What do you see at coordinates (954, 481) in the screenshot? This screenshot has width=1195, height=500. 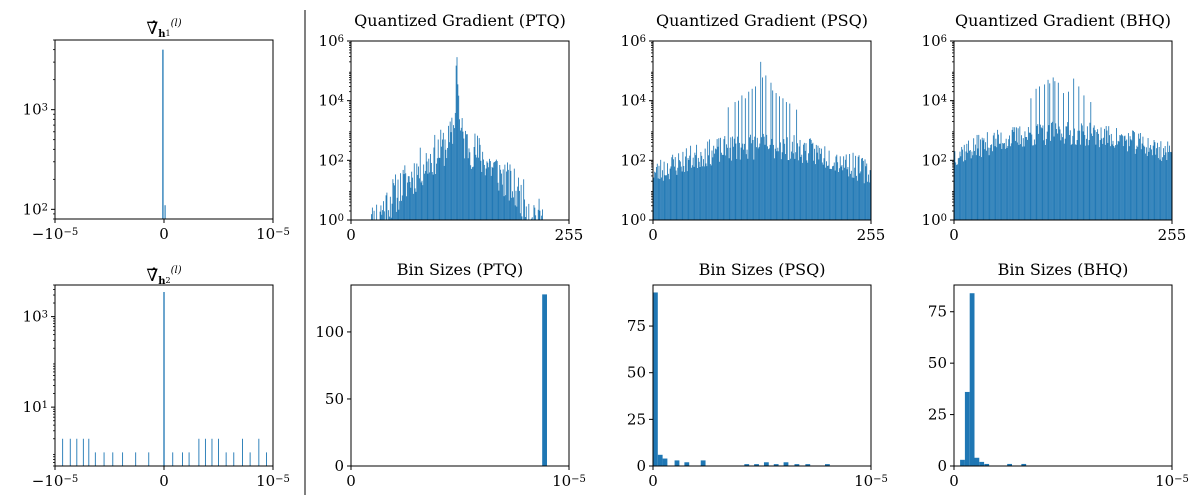 I see `x-tick-label: 0` at bounding box center [954, 481].